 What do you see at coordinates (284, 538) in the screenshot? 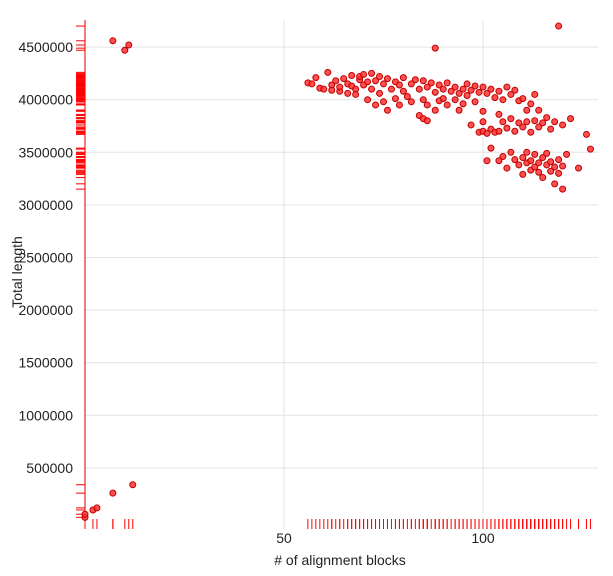
I see `x-tick-label: 50` at bounding box center [284, 538].